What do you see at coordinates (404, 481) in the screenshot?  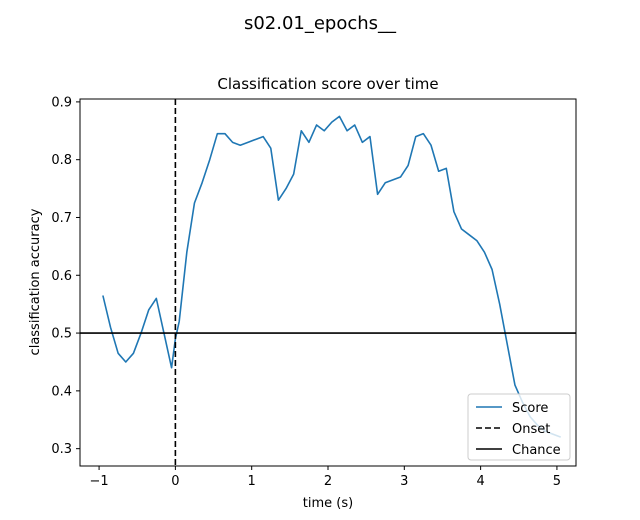 I see `x-tick-label: 3` at bounding box center [404, 481].